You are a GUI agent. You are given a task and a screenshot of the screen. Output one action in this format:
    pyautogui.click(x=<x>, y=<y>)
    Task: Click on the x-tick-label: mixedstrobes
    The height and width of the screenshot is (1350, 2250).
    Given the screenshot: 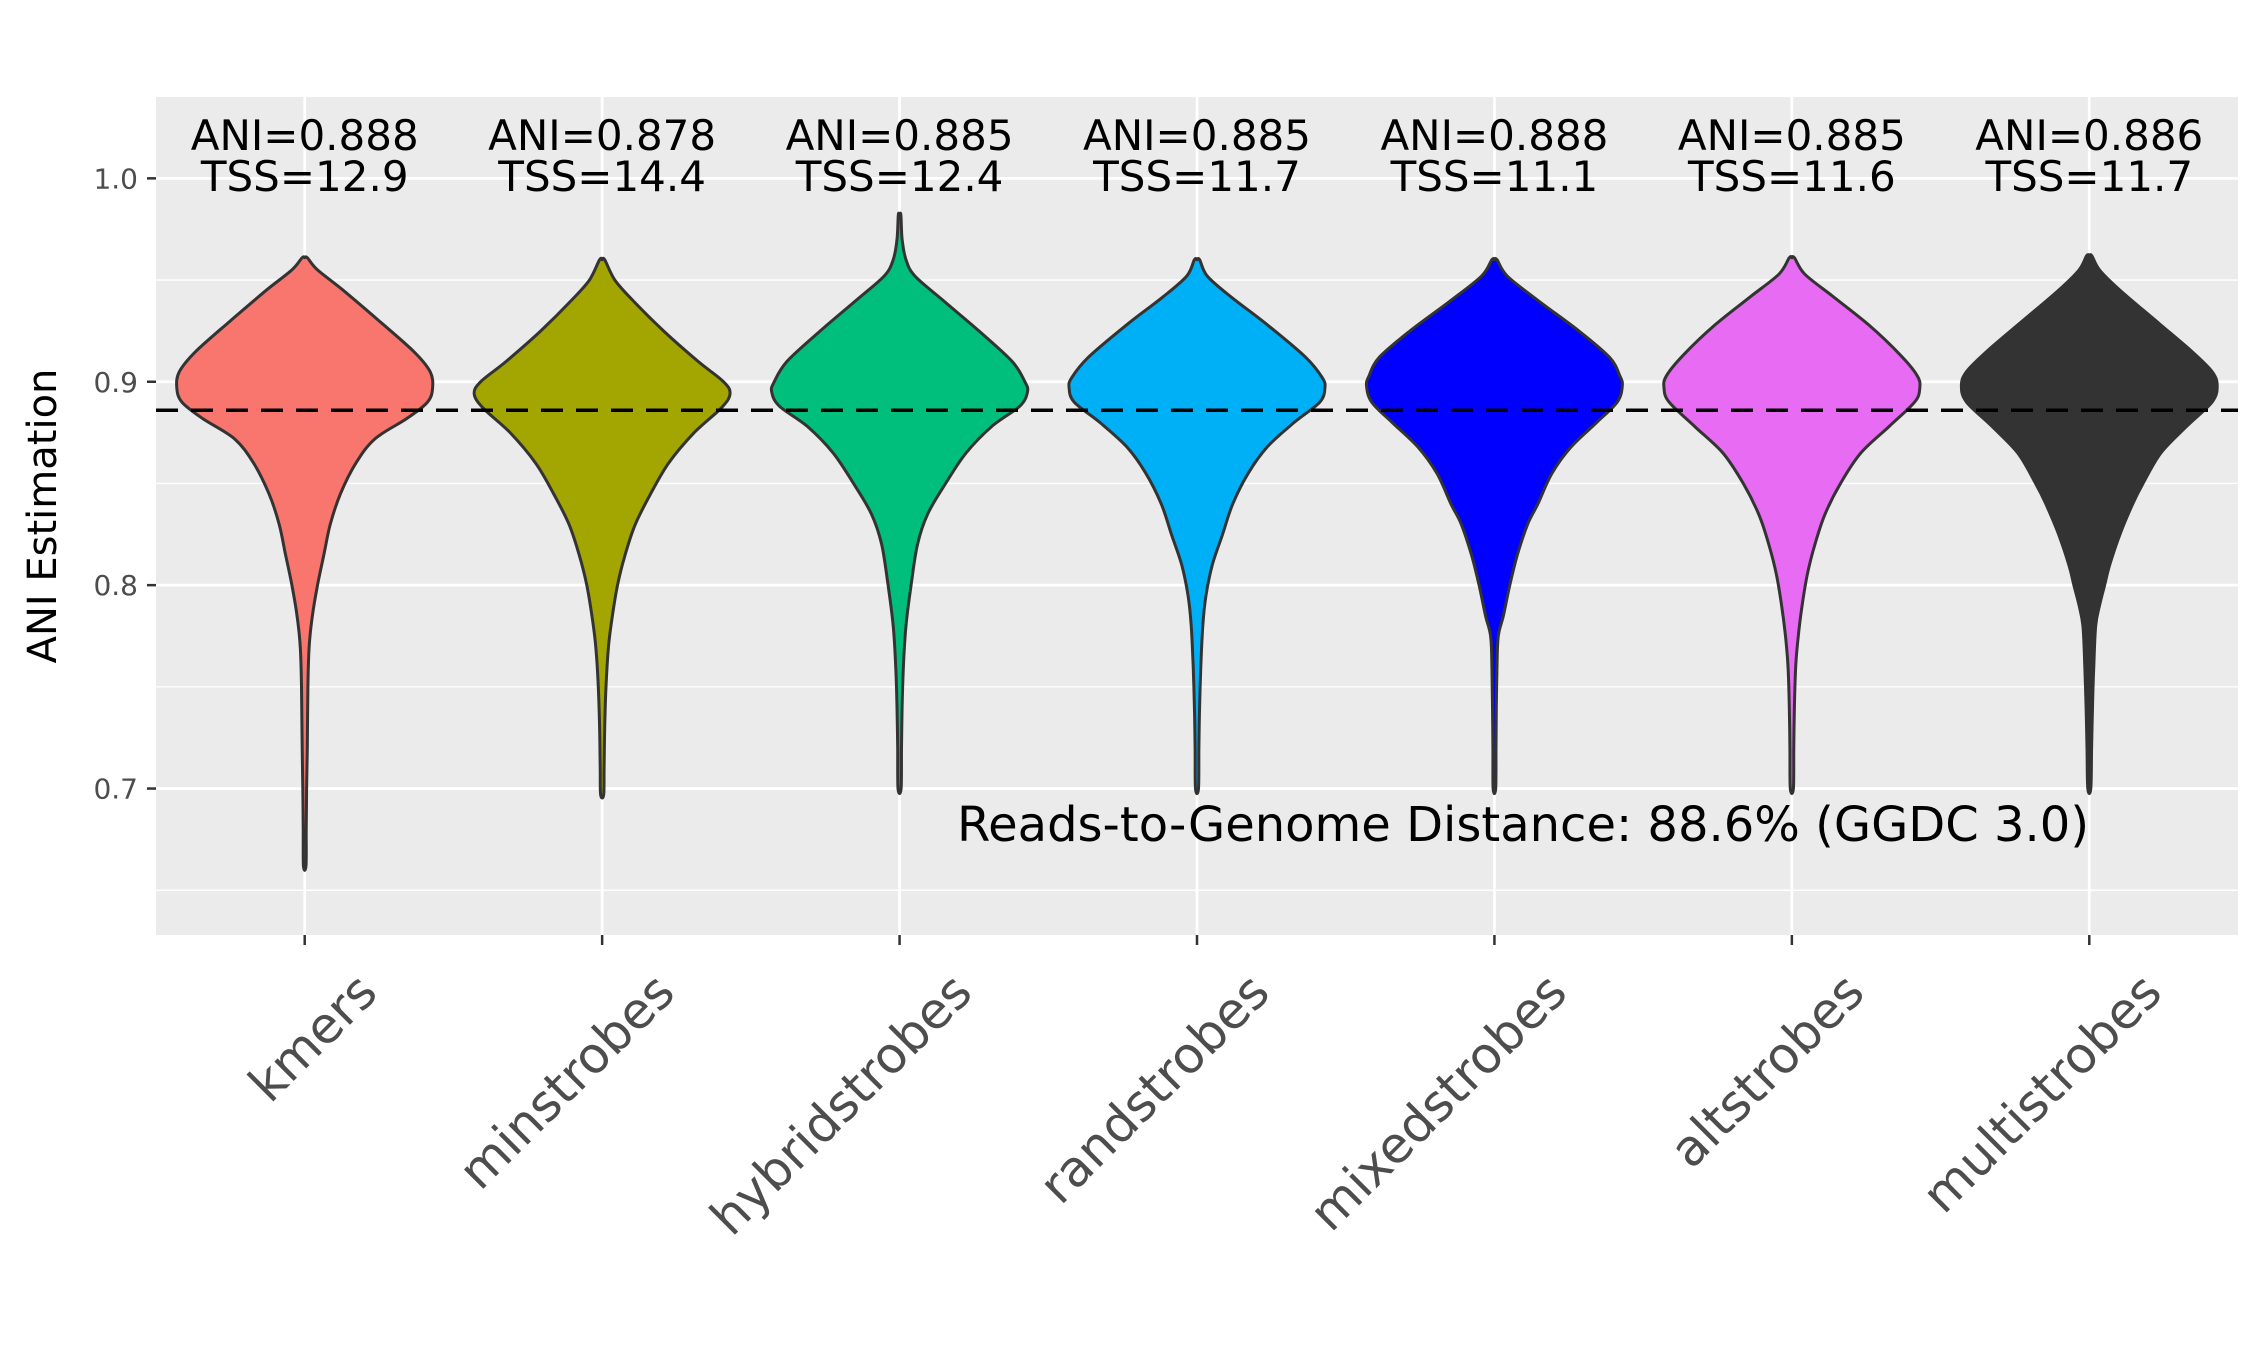 What is the action you would take?
    pyautogui.click(x=1438, y=1102)
    